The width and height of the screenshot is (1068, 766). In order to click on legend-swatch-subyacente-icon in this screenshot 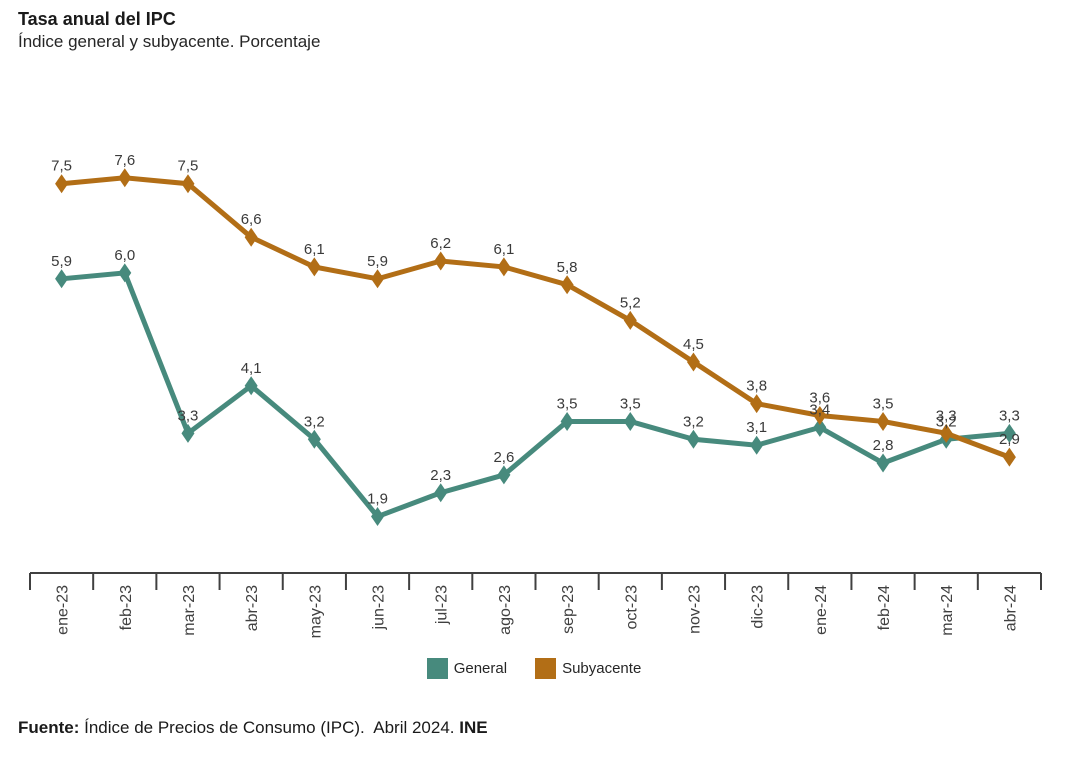, I will do `click(546, 668)`.